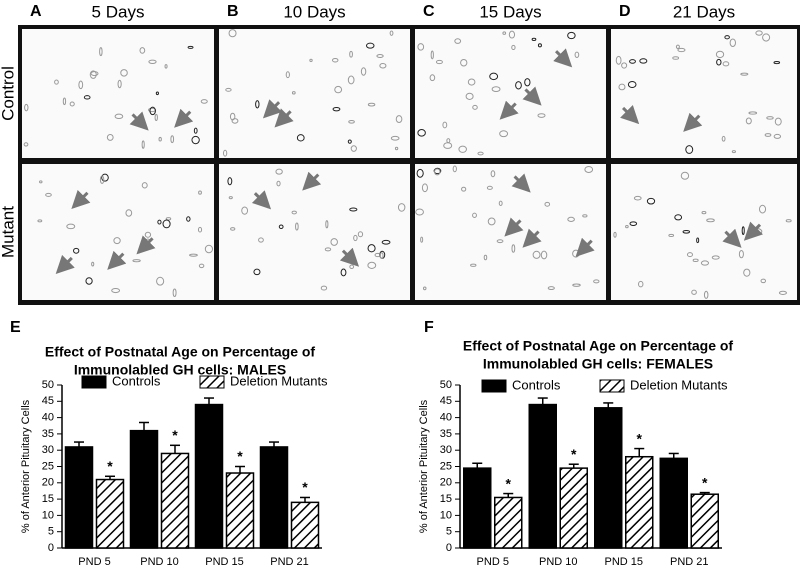  What do you see at coordinates (36, 11) in the screenshot?
I see `panel-label: A` at bounding box center [36, 11].